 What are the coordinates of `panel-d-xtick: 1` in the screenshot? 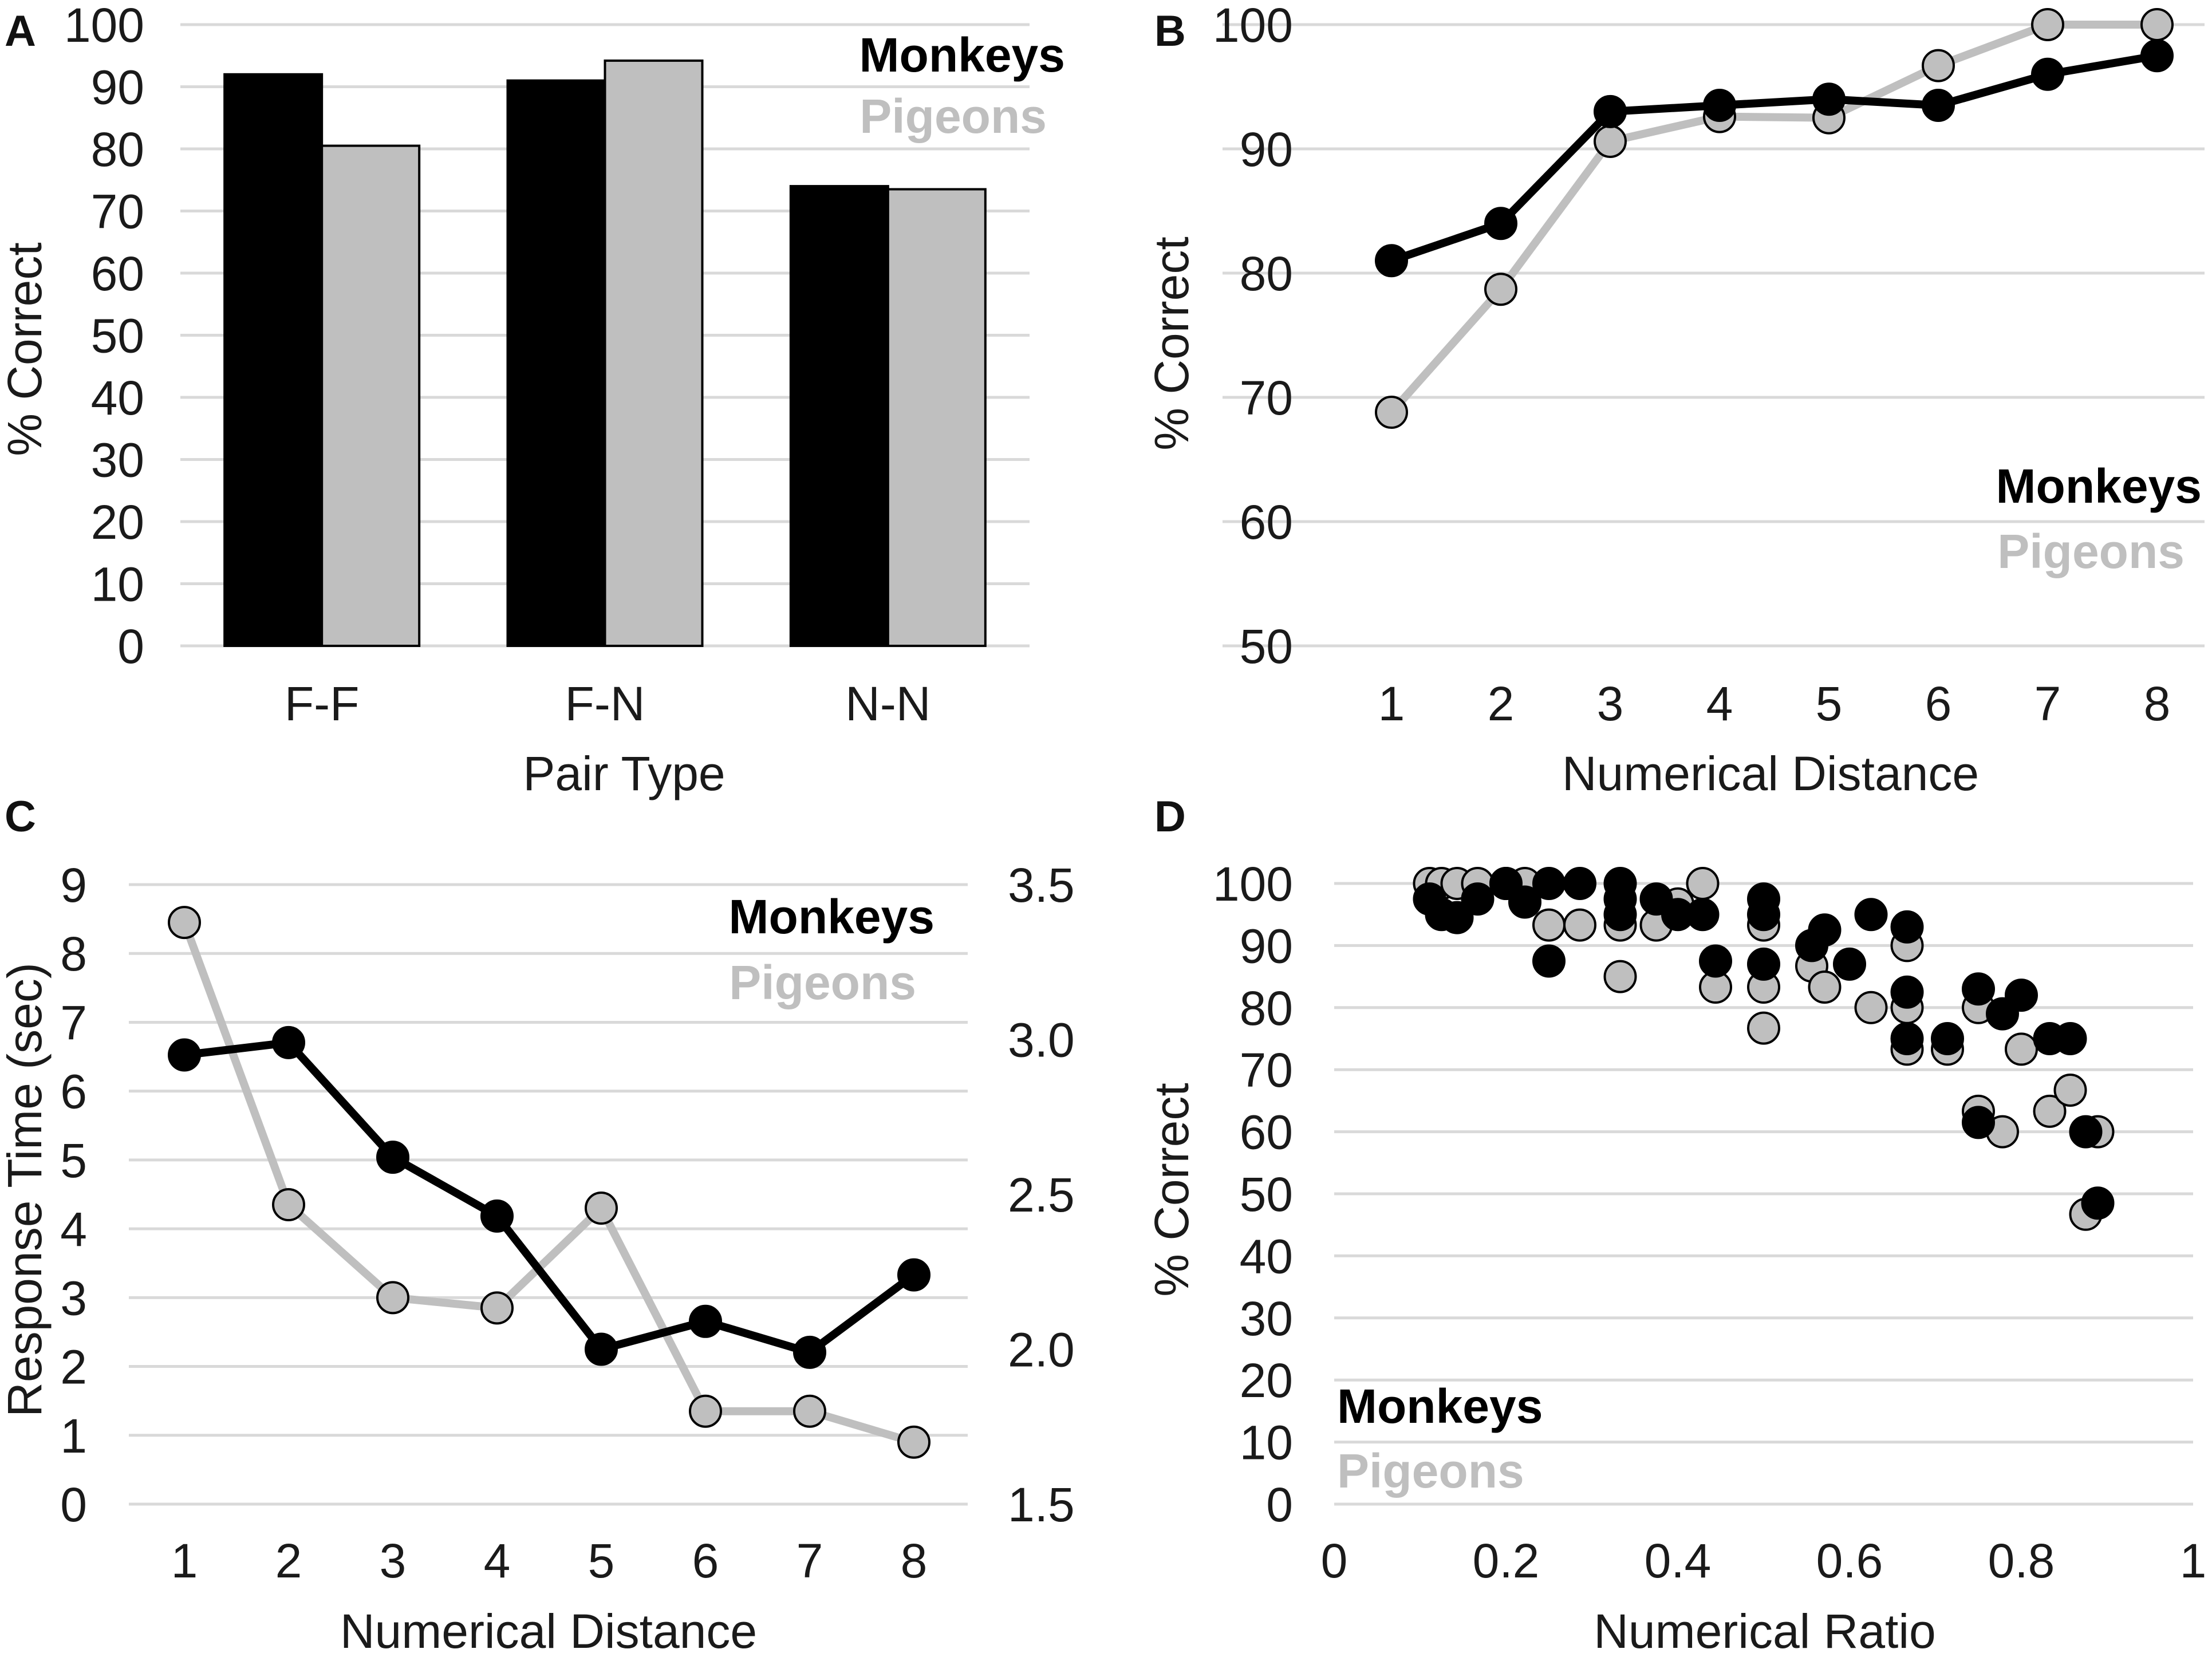 It's located at (2193, 1561).